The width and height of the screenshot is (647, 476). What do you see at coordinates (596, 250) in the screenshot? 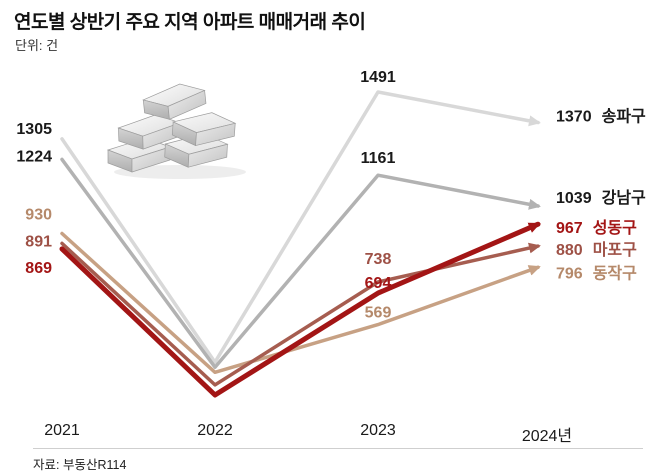
I see `end-label-마포구: 880 마포구` at bounding box center [596, 250].